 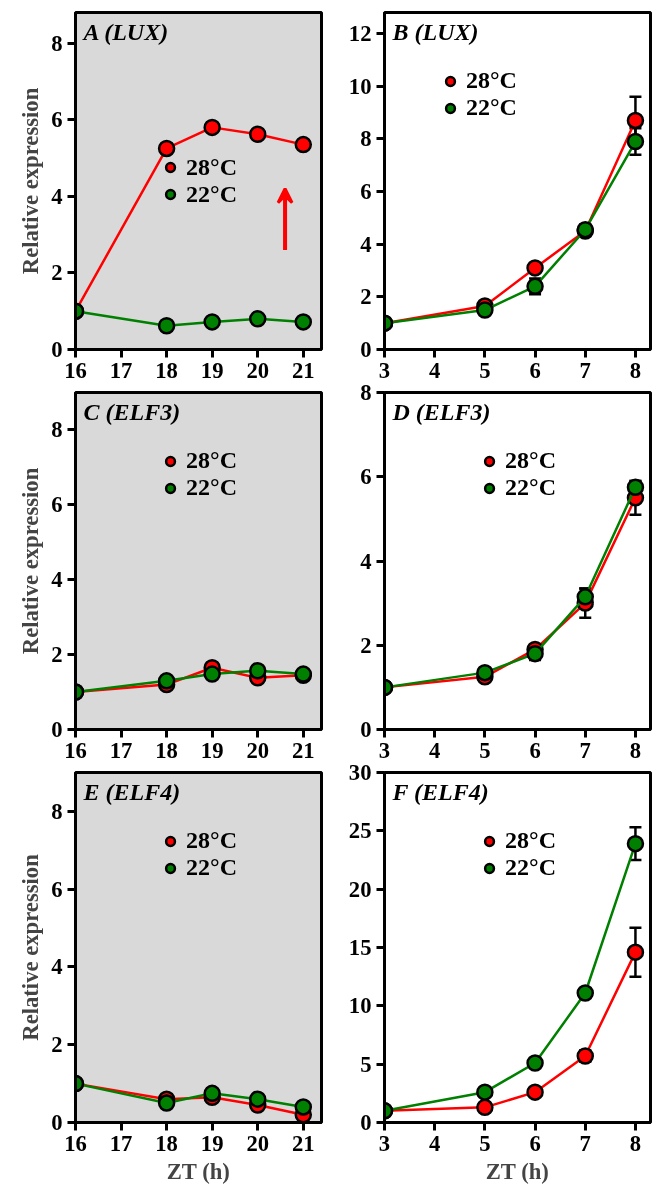 I want to click on chart-title: B (LUX), so click(x=435, y=31).